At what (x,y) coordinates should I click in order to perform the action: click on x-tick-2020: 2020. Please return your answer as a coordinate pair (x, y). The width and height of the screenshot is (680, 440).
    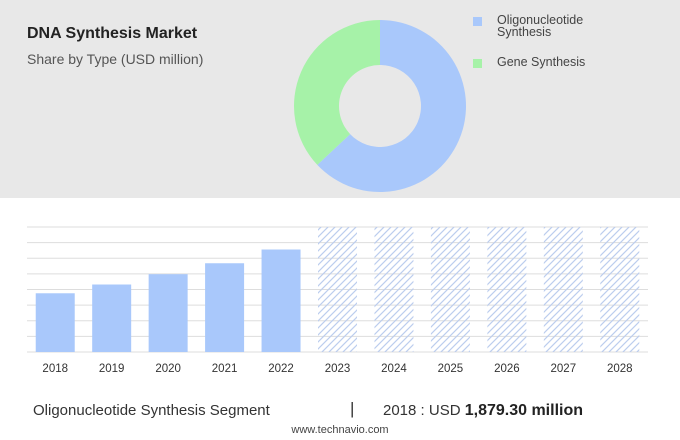
    Looking at the image, I should click on (168, 369).